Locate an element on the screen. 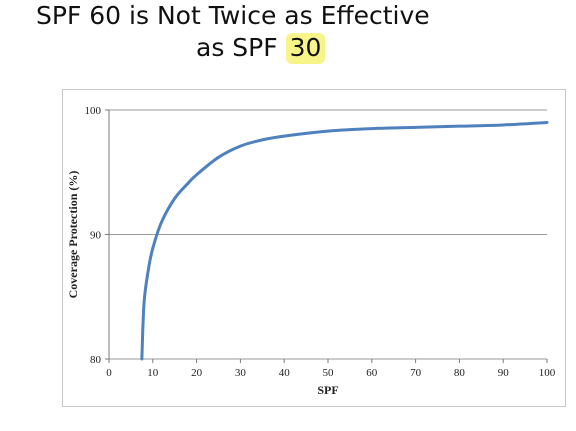 The image size is (576, 431). title-line-1: SPF 60 is Not Twice as Effective is located at coordinates (233, 15).